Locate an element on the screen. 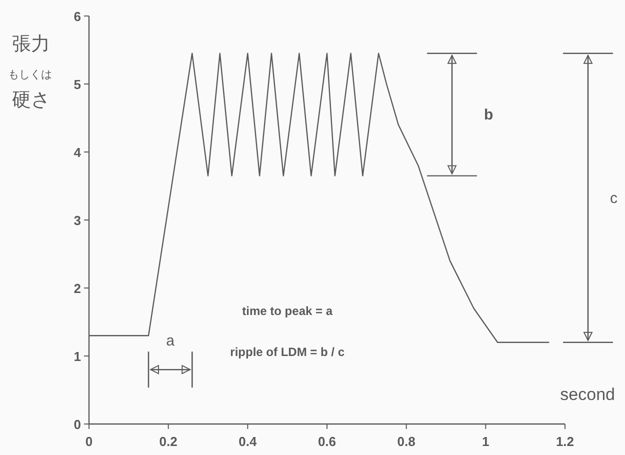 The width and height of the screenshot is (625, 455). annotation: ripple of LDM = b / c is located at coordinates (287, 352).